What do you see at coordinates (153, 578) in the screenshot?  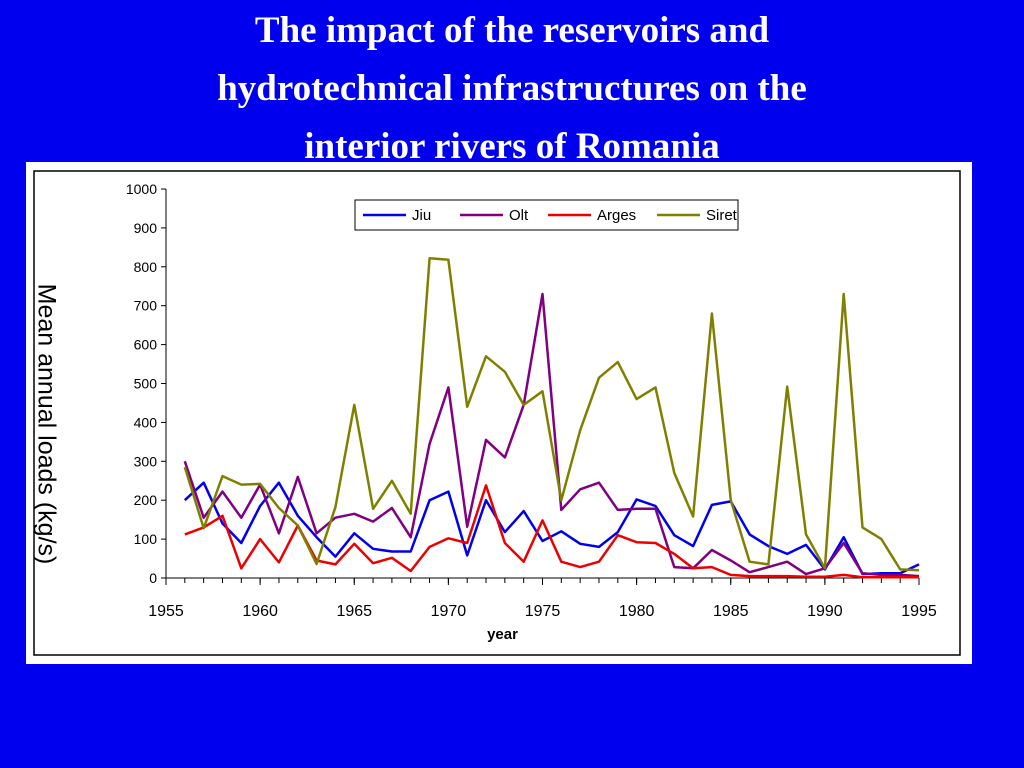 I see `y-tick-label: 0` at bounding box center [153, 578].